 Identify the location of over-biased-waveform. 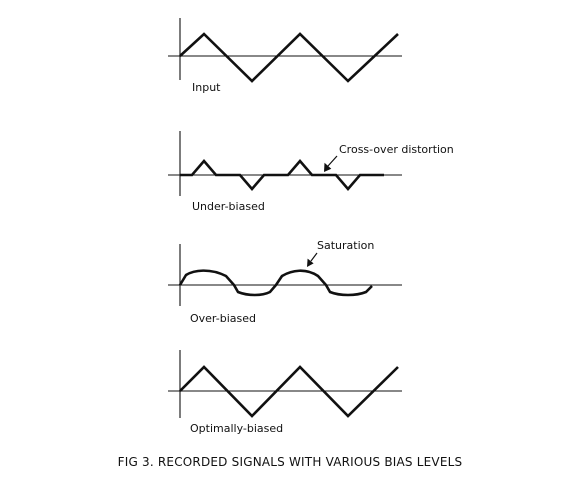
(275, 283).